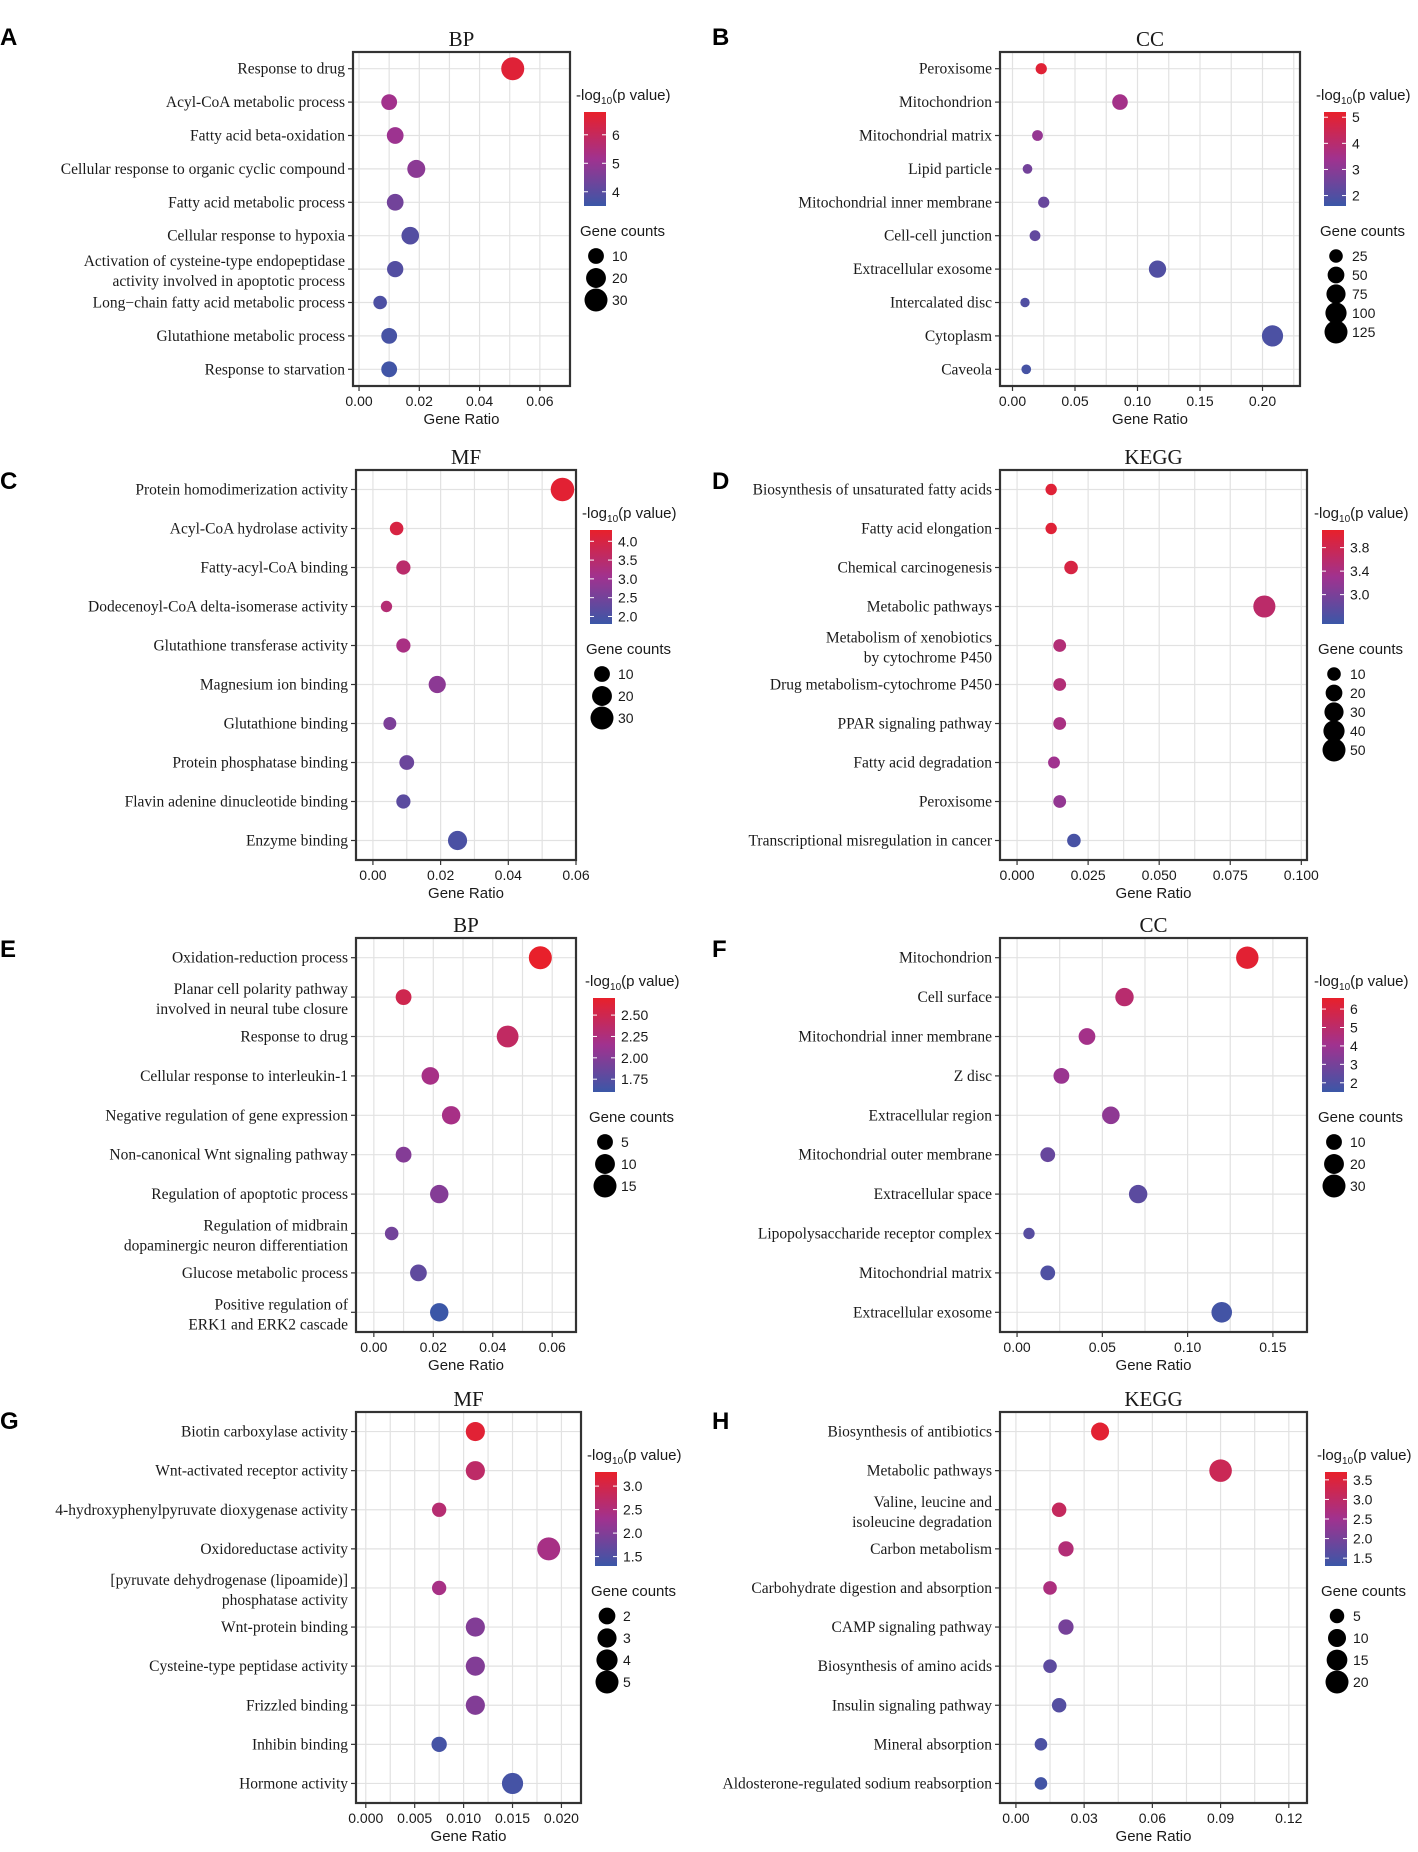 The image size is (1418, 1852). I want to click on term-label: Fatty acid metabolic process, so click(256, 202).